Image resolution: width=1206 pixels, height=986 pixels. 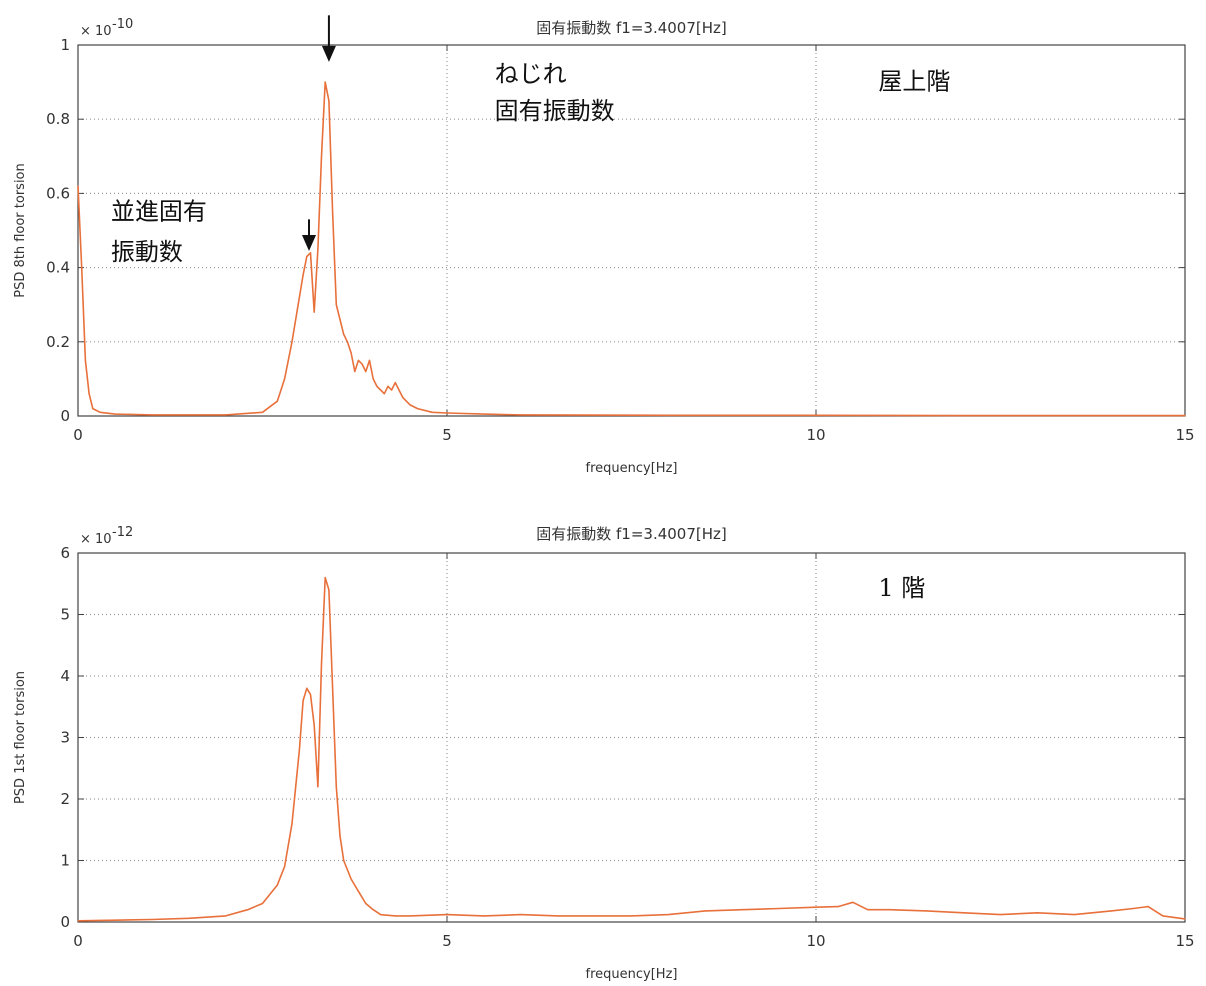 I want to click on annotation-arrowhead, so click(x=328, y=53).